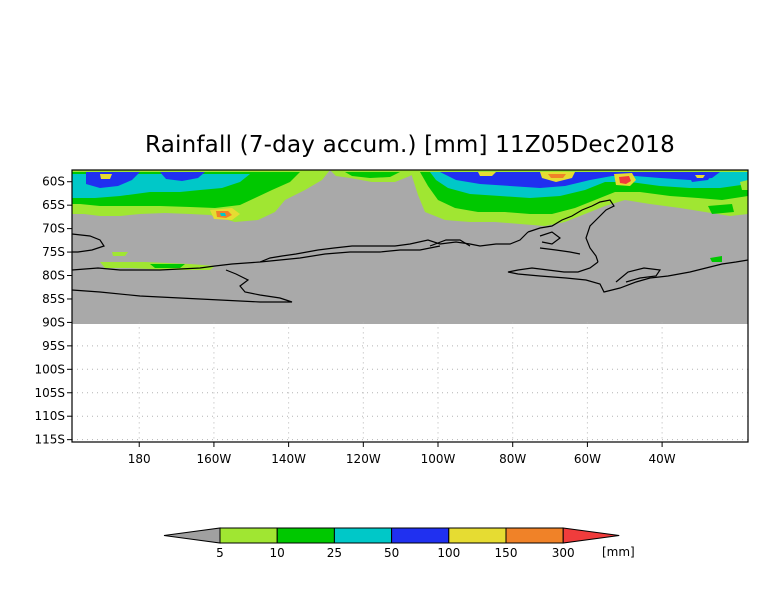 Image resolution: width=784 pixels, height=612 pixels. Describe the element at coordinates (560, 251) in the screenshot. I see `coastline-bellingshausen` at that location.